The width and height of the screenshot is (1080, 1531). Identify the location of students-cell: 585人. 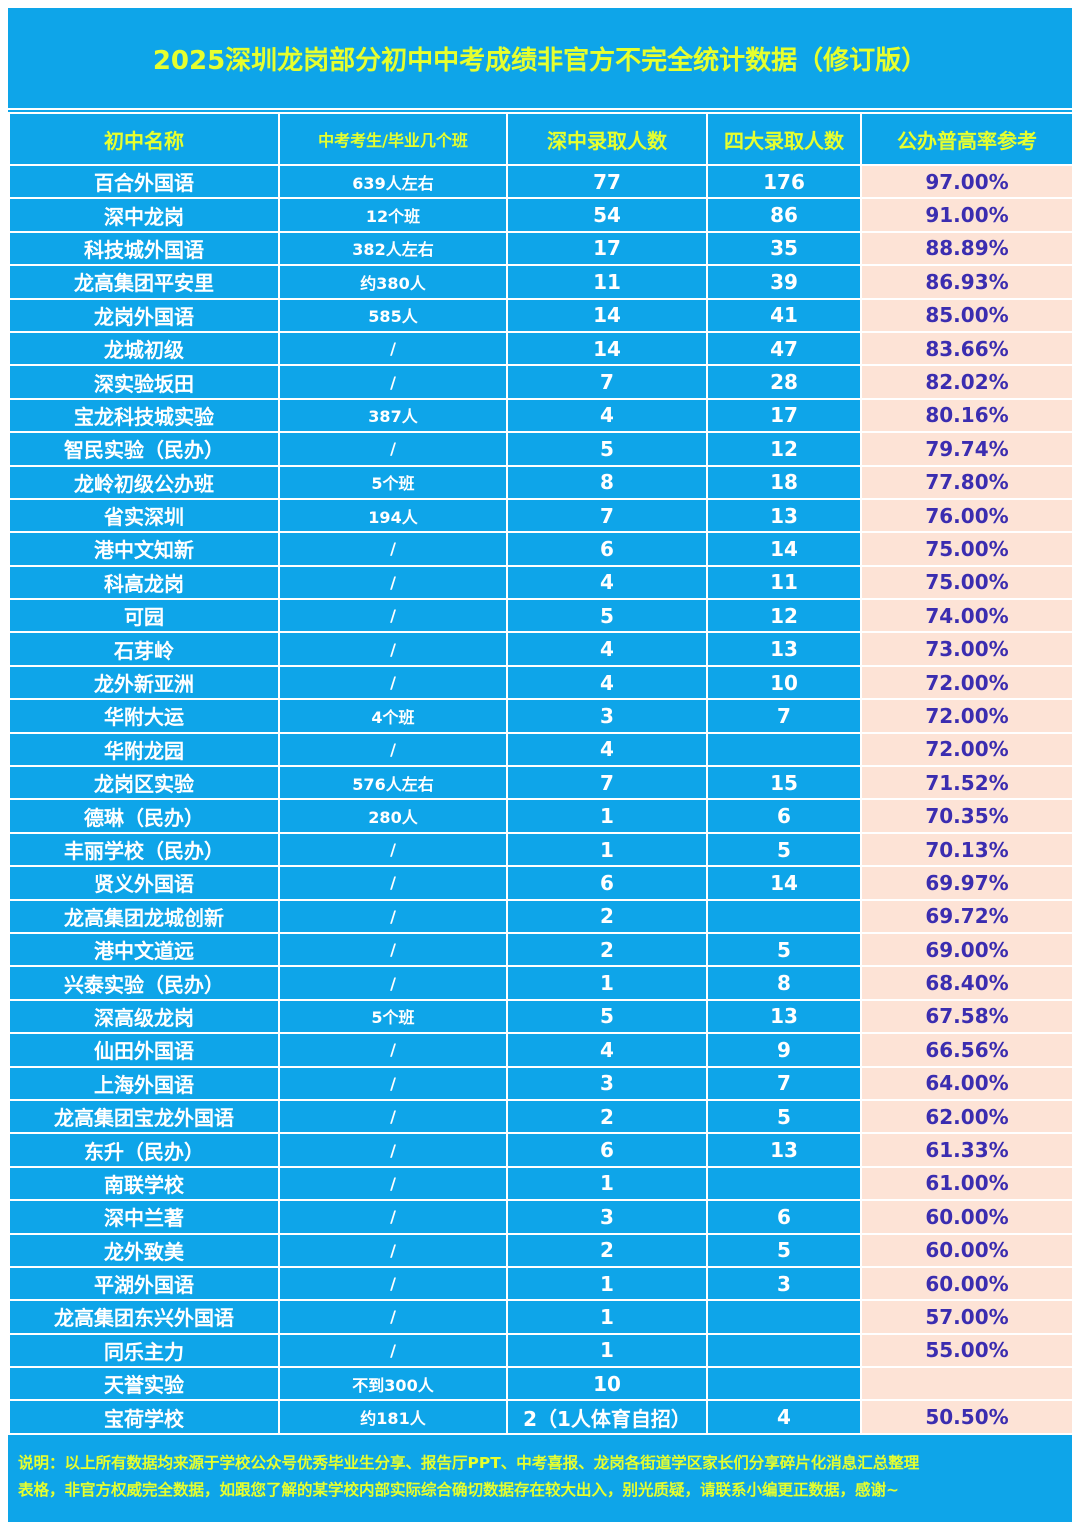
(393, 315).